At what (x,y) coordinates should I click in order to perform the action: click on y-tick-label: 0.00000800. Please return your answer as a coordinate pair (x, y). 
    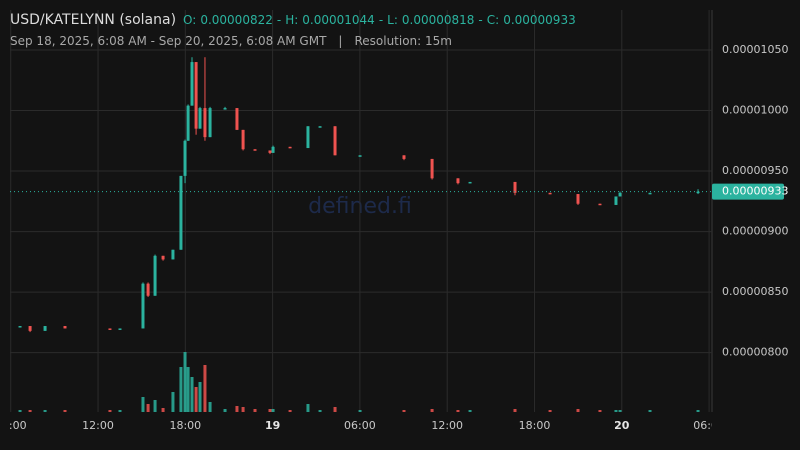
    Looking at the image, I should click on (755, 352).